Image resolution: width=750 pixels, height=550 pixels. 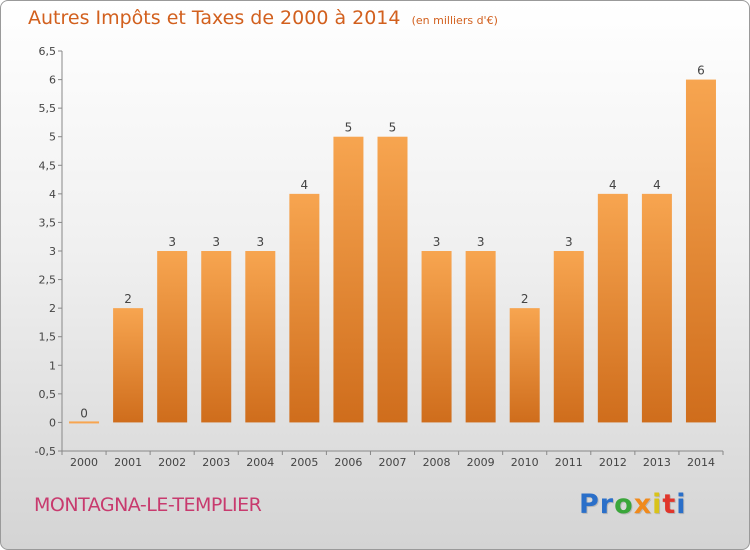 What do you see at coordinates (45, 451) in the screenshot?
I see `y-tick-label: -0,5` at bounding box center [45, 451].